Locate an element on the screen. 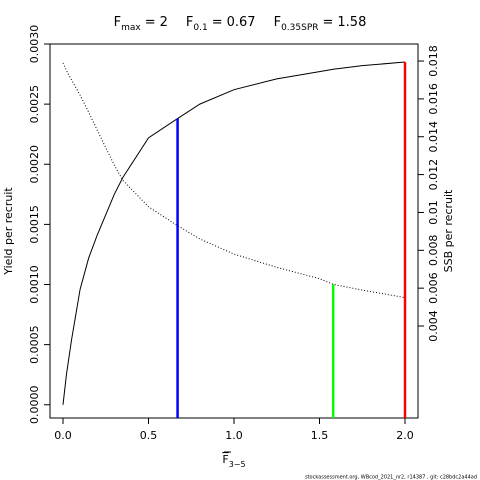 The height and width of the screenshot is (480, 480). y-tick-label: 0.0000 is located at coordinates (34, 405).